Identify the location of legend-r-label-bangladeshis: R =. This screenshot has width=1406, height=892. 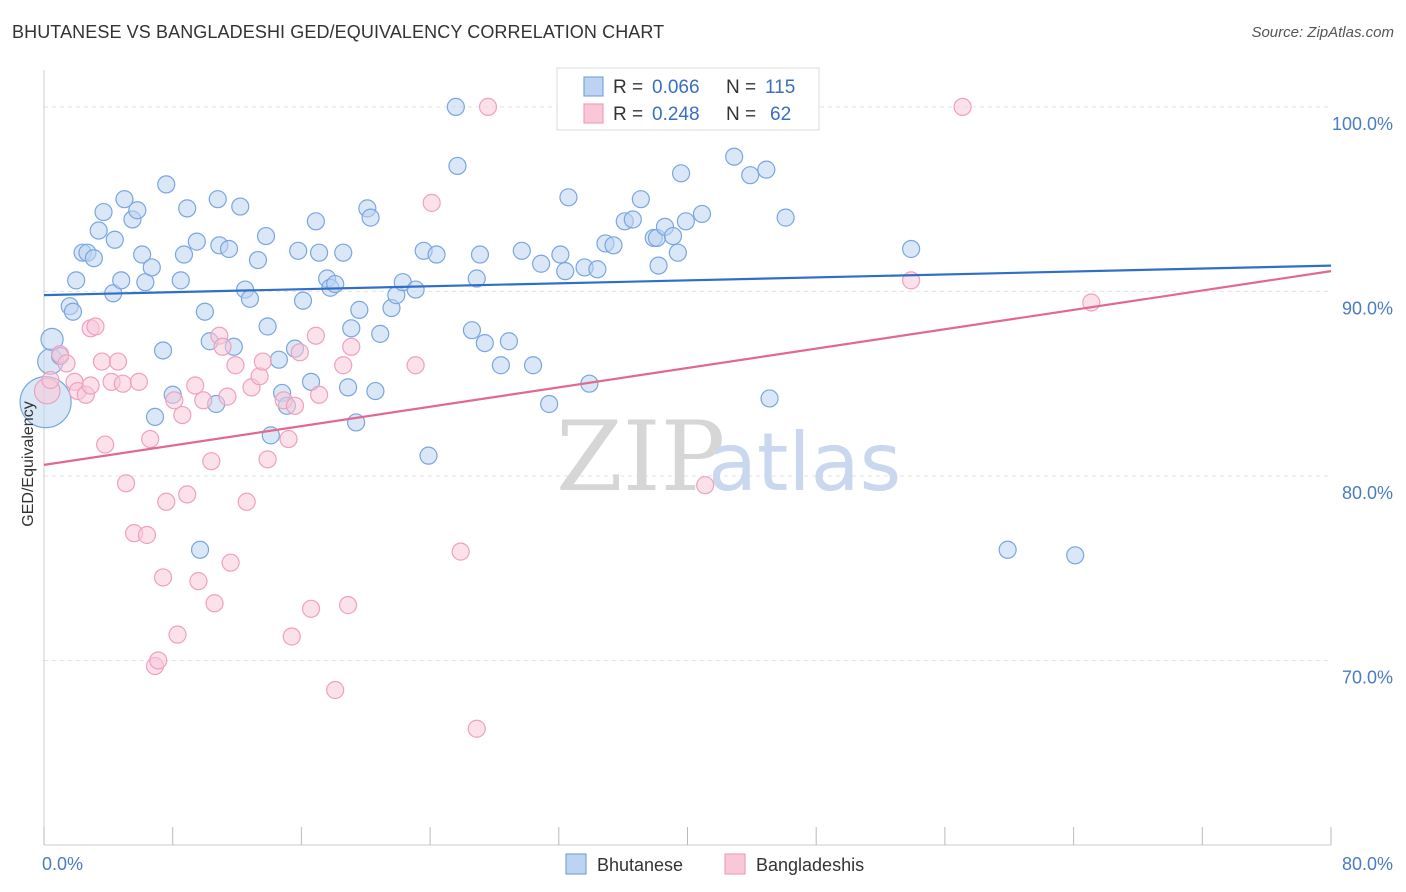
(628, 114).